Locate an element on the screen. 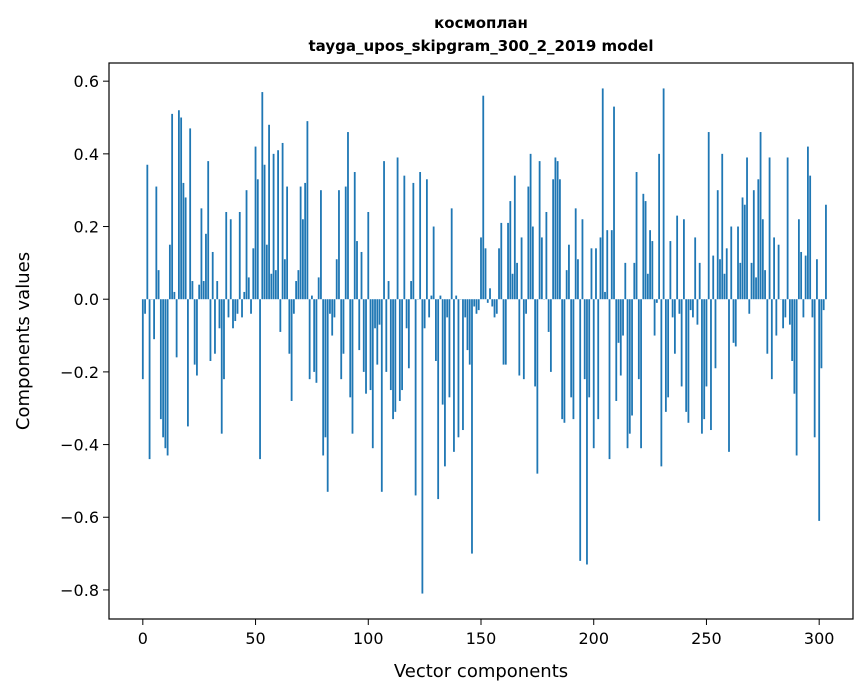 This screenshot has width=867, height=696. chart-title: космоплан is located at coordinates (481, 23).